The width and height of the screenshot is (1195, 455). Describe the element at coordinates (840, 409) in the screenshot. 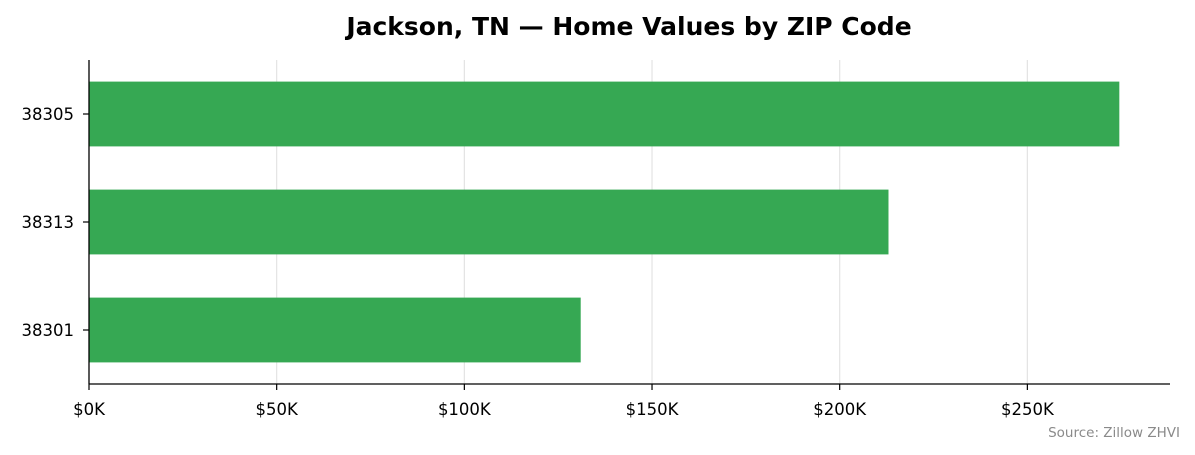

I see `x-tick-label: $200K` at that location.